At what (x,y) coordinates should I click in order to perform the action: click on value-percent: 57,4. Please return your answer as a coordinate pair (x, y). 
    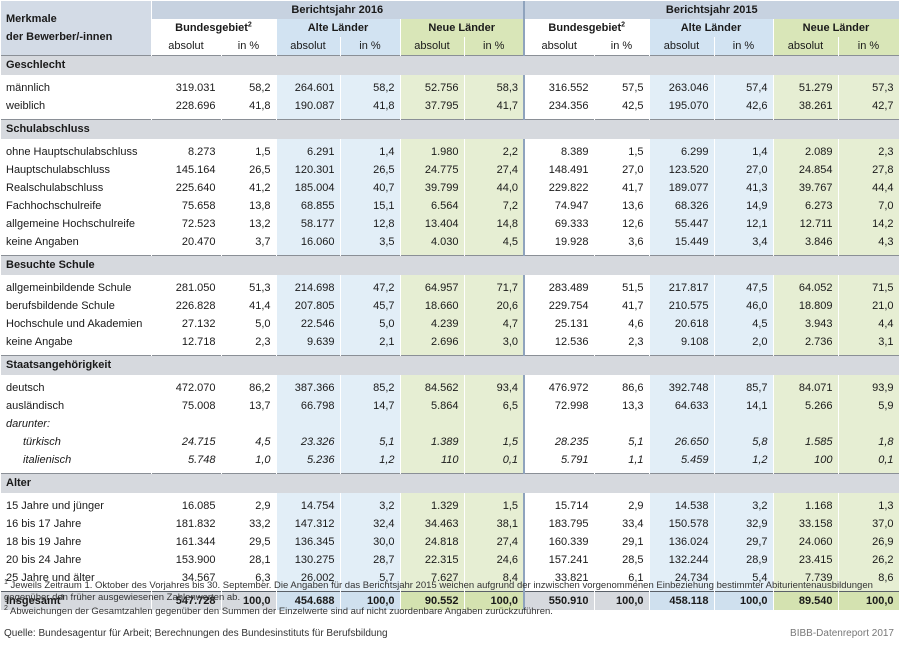
    Looking at the image, I should click on (744, 88).